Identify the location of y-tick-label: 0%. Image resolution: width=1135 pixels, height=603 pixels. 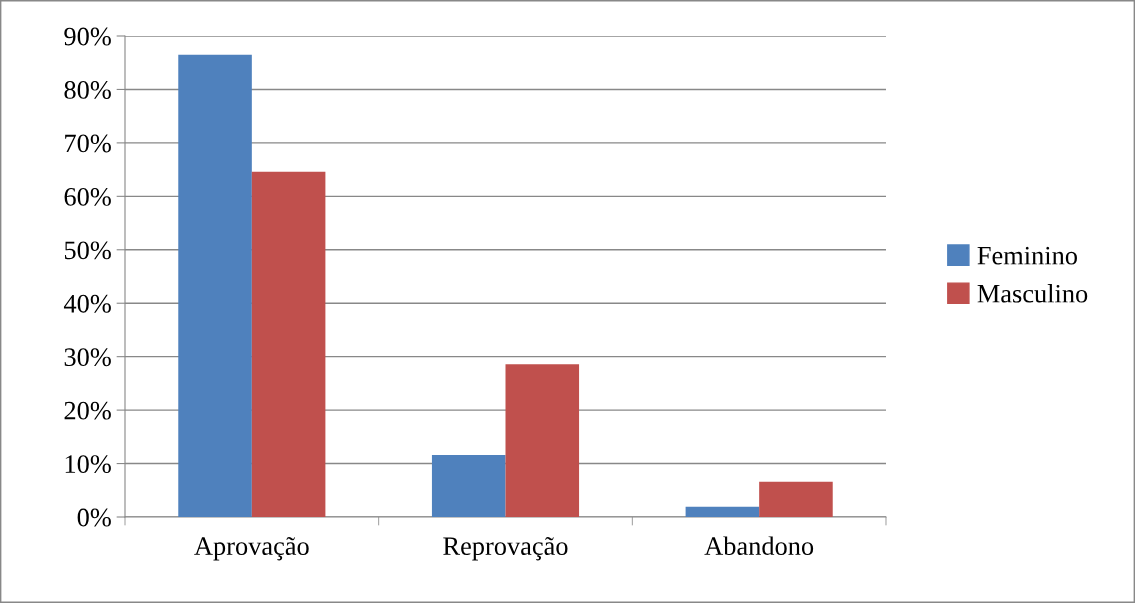
(94, 517).